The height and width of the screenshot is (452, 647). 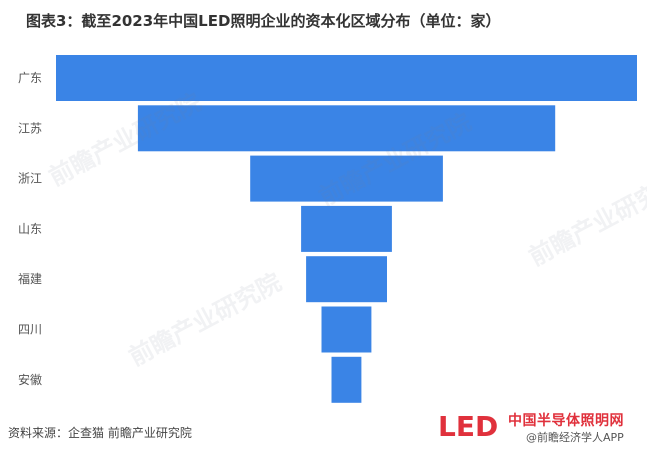 What do you see at coordinates (30, 229) in the screenshot?
I see `category-label: 山东` at bounding box center [30, 229].